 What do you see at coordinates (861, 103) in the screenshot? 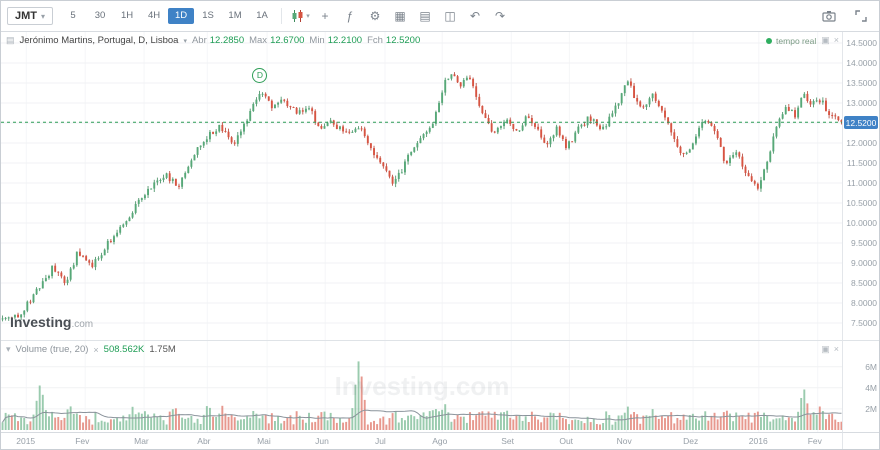
I see `price-axis-label: 13.0000` at bounding box center [861, 103].